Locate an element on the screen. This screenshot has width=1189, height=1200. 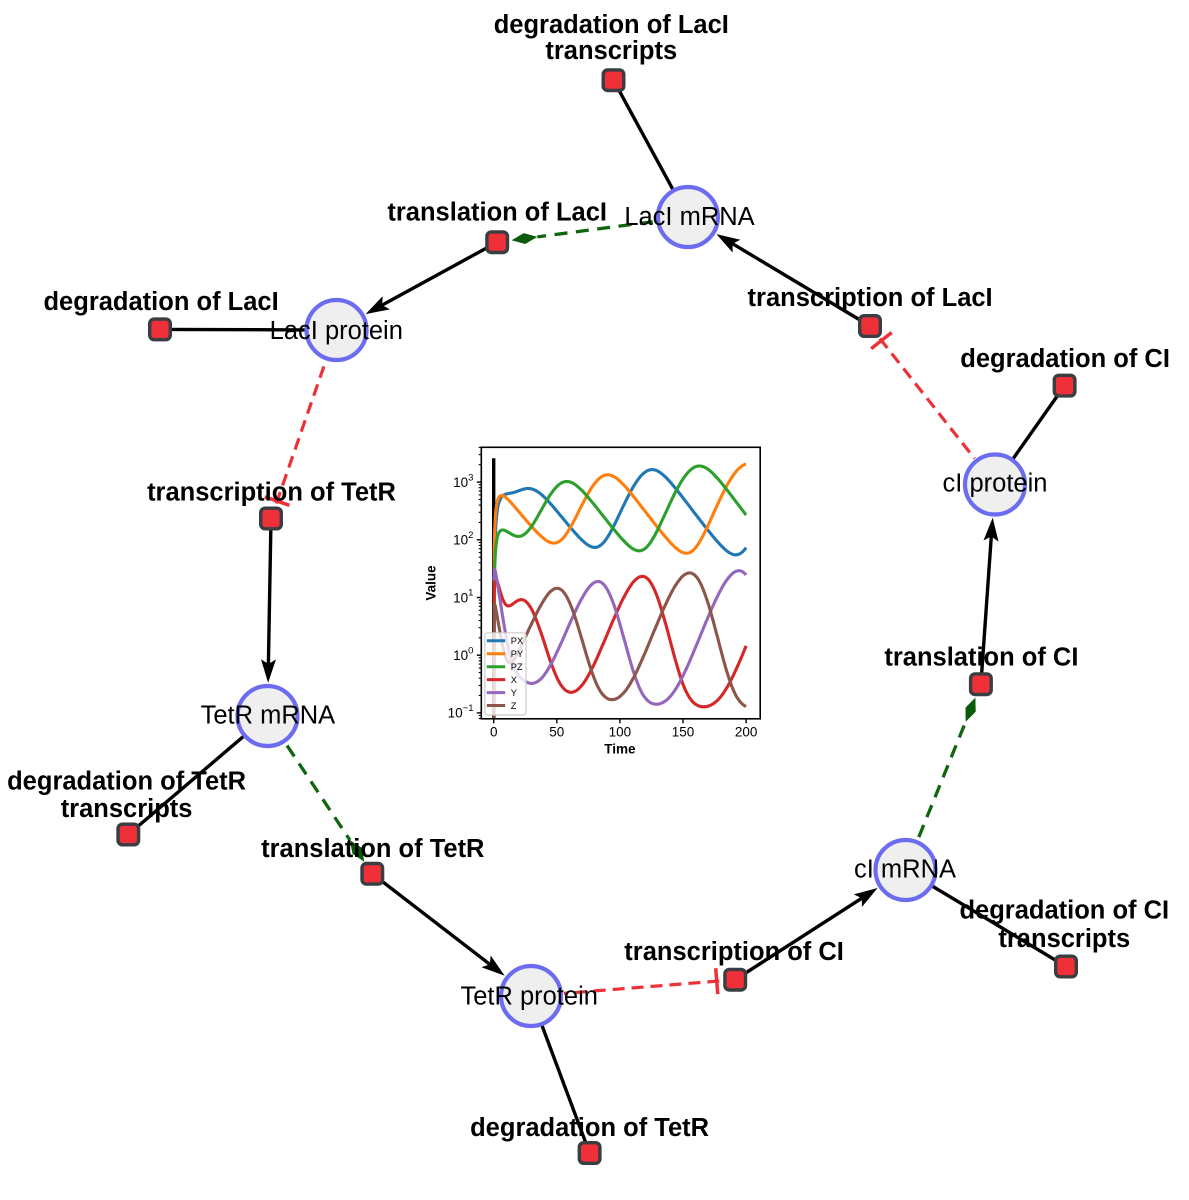
svg-text: PY is located at coordinates (517, 654).